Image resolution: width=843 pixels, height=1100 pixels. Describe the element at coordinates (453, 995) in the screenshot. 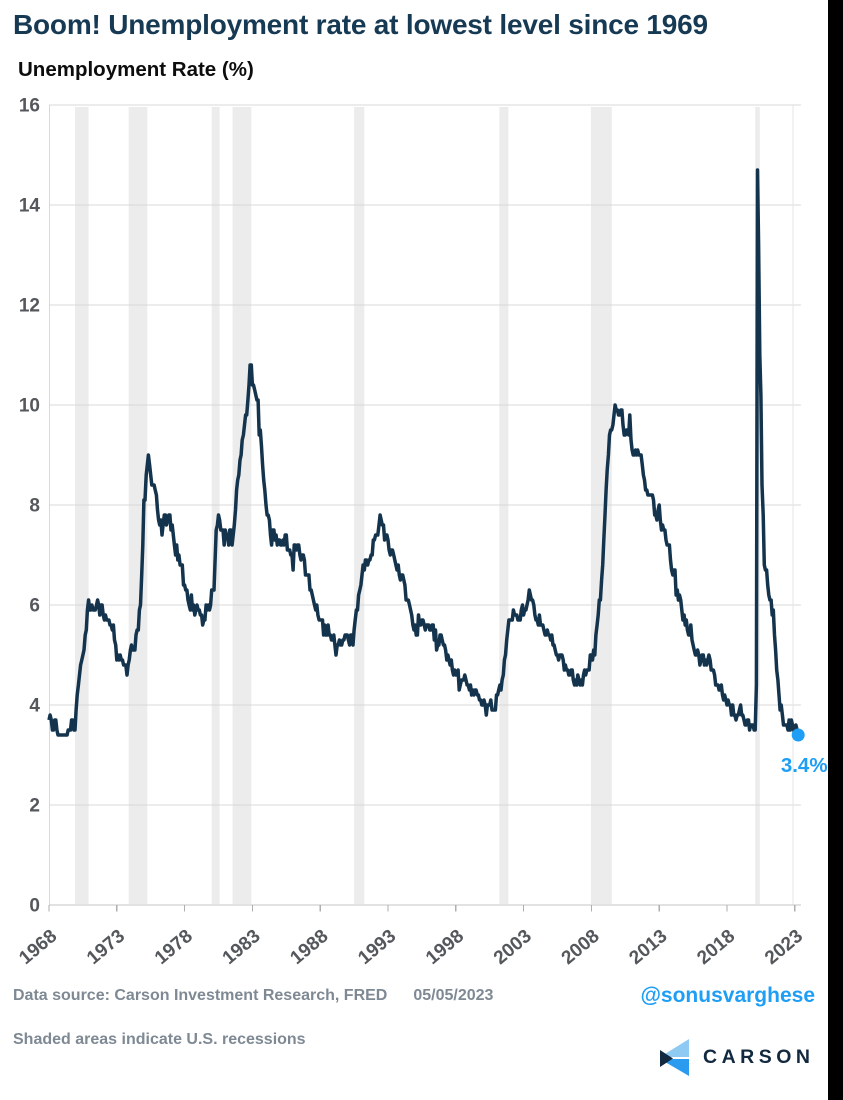

I see `data-source-date: 05/05/2023` at that location.